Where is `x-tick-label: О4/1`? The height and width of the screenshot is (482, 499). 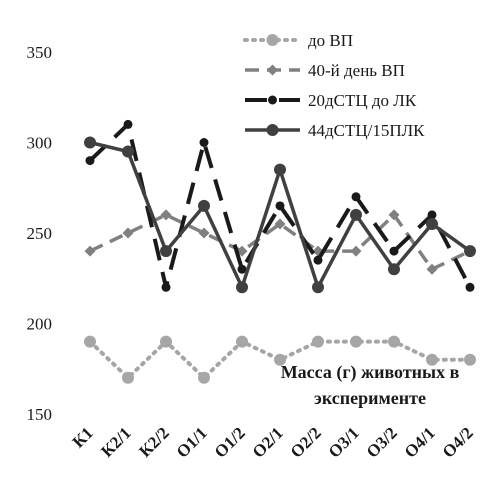
x-tick-label: О4/1 is located at coordinates (420, 442).